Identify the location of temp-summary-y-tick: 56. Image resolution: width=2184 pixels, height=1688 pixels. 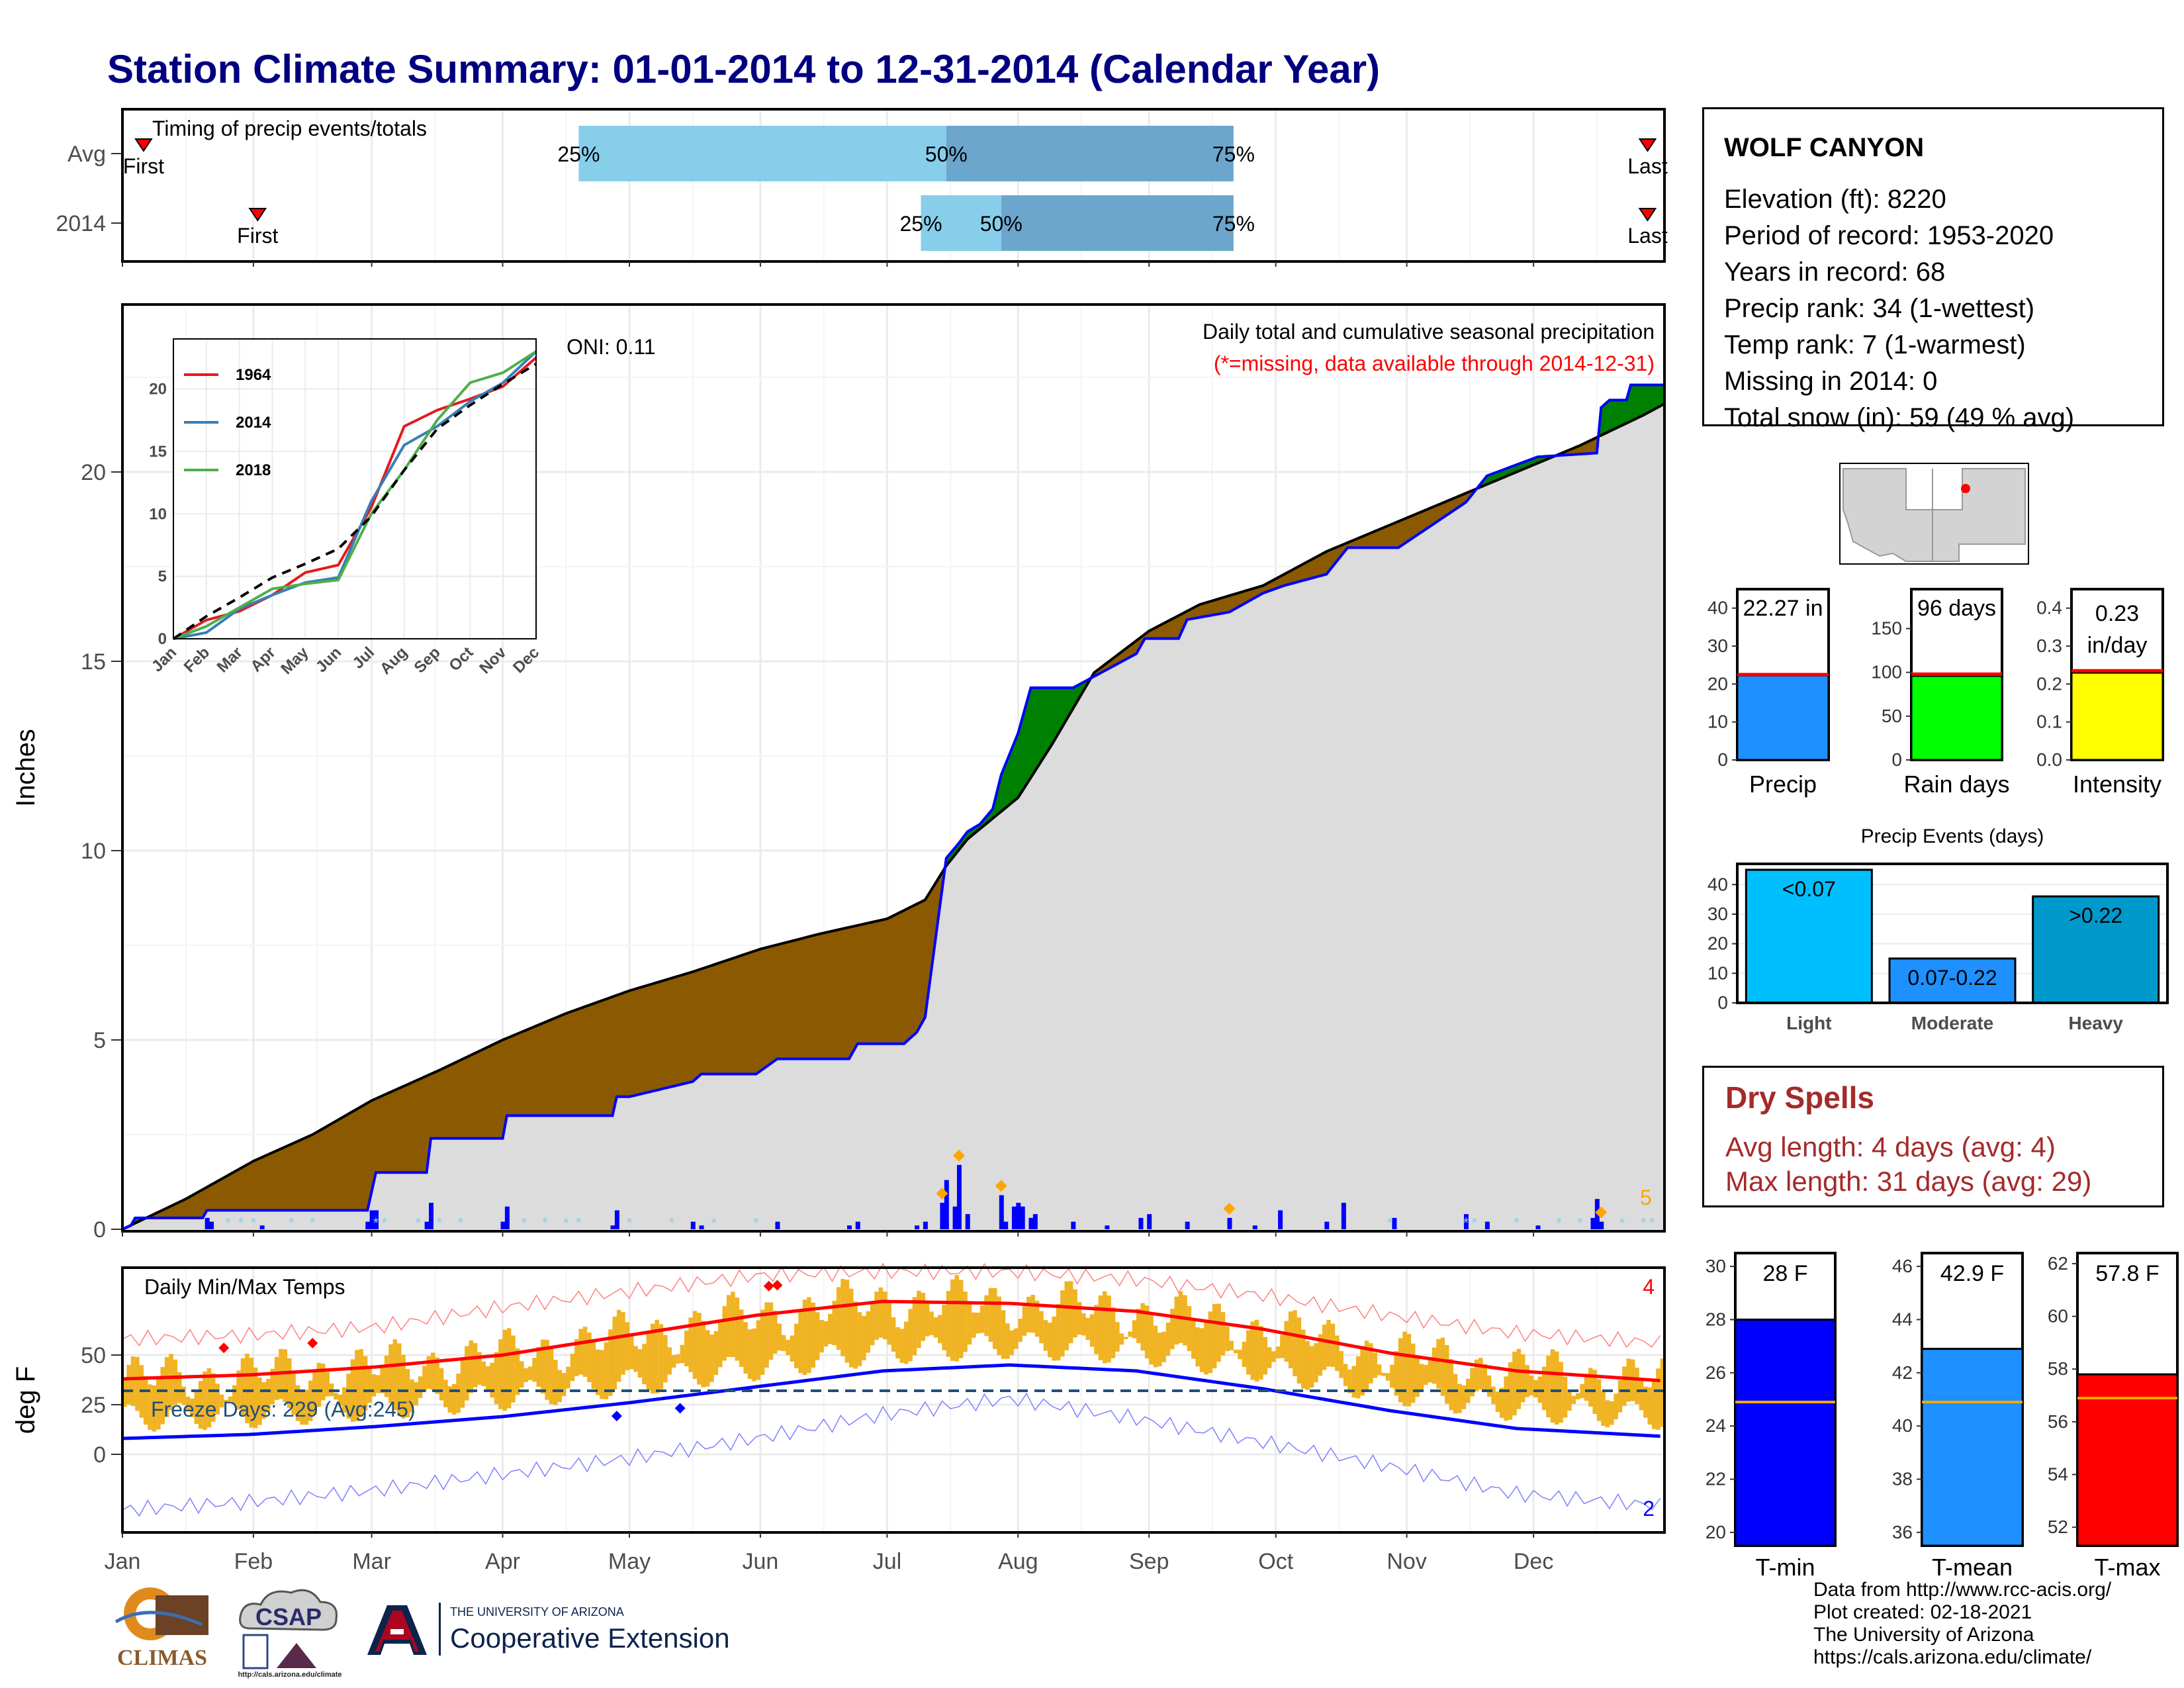
(2058, 1421).